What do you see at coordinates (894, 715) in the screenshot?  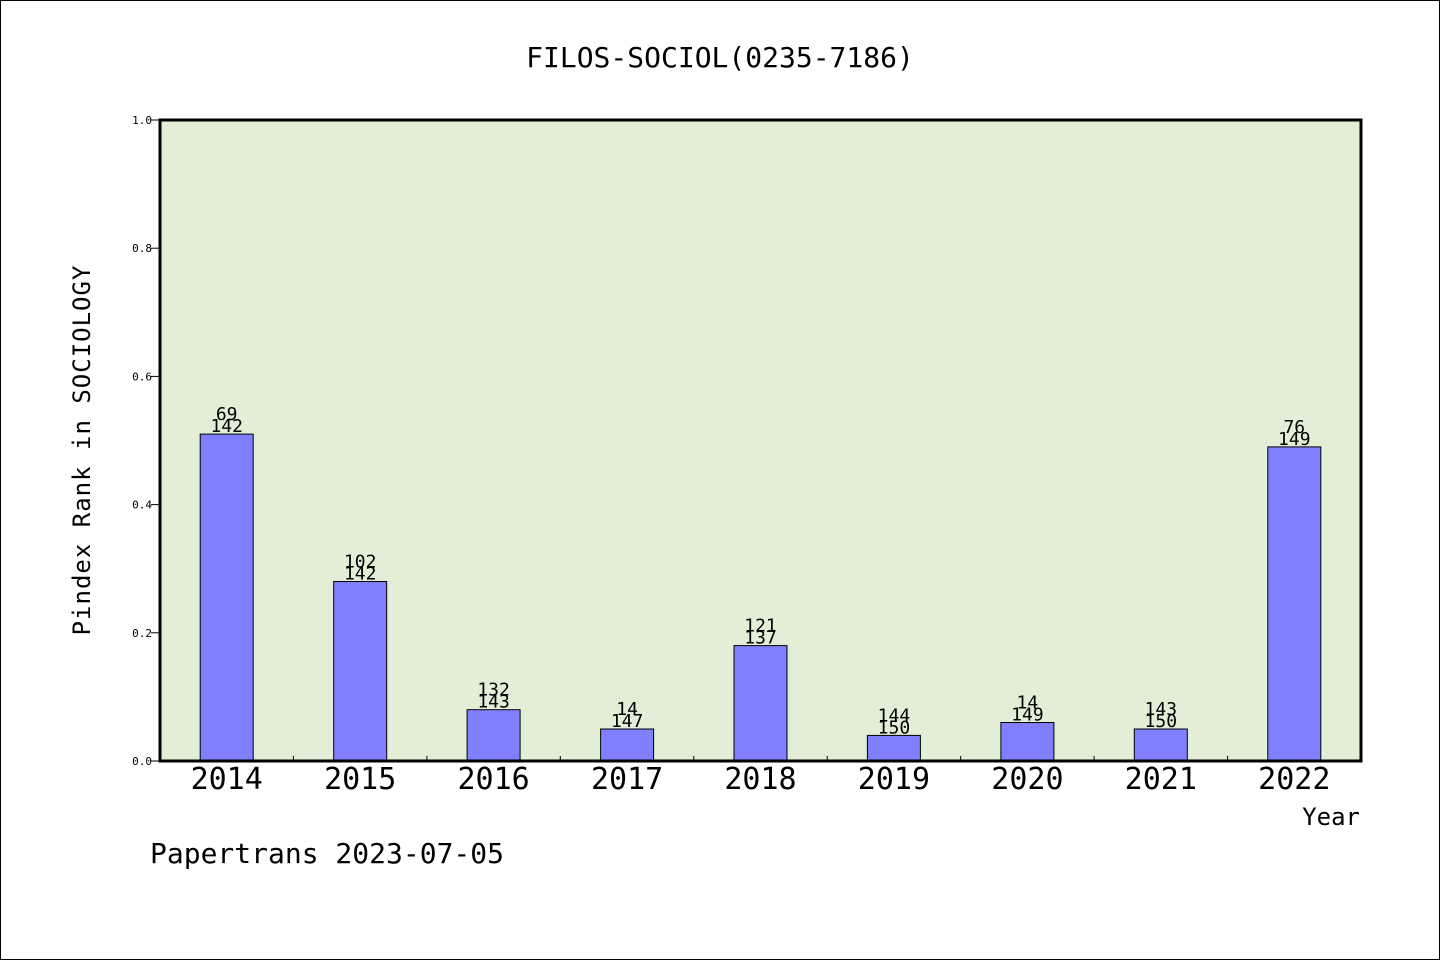 I see `bar-label-top-2019: 144` at bounding box center [894, 715].